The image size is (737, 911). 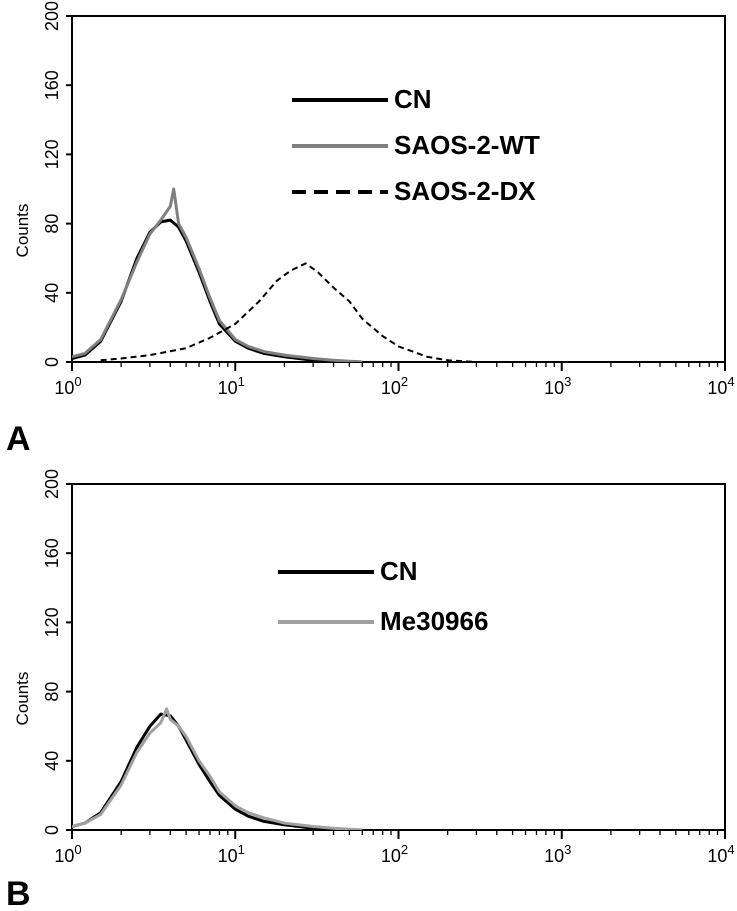 I want to click on series-line-me30966, so click(x=217, y=768).